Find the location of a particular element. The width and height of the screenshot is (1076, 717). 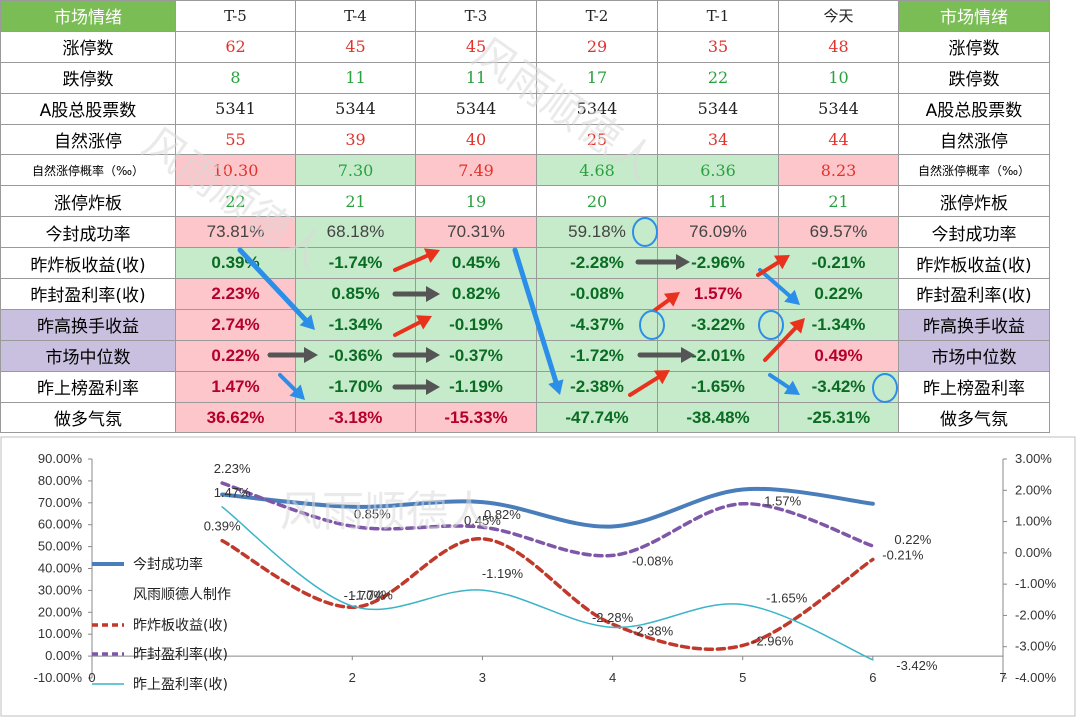

value-cell: 0.39% is located at coordinates (235, 263).